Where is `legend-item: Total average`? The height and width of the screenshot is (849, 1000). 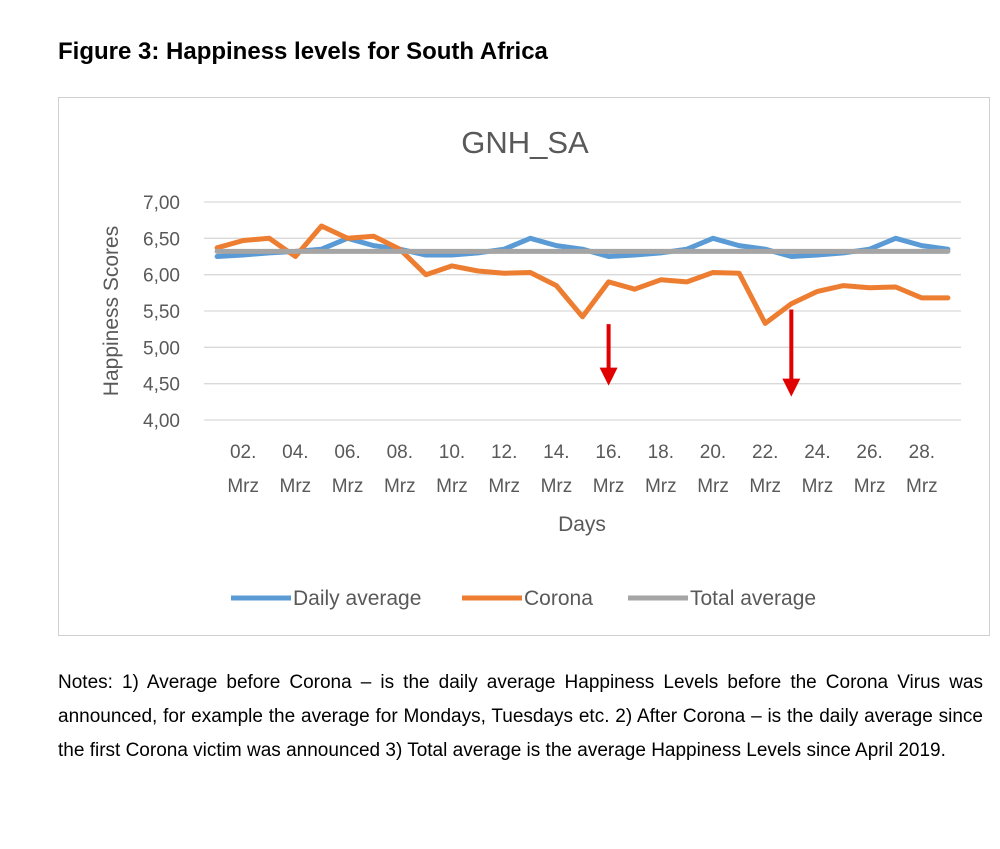 legend-item: Total average is located at coordinates (722, 598).